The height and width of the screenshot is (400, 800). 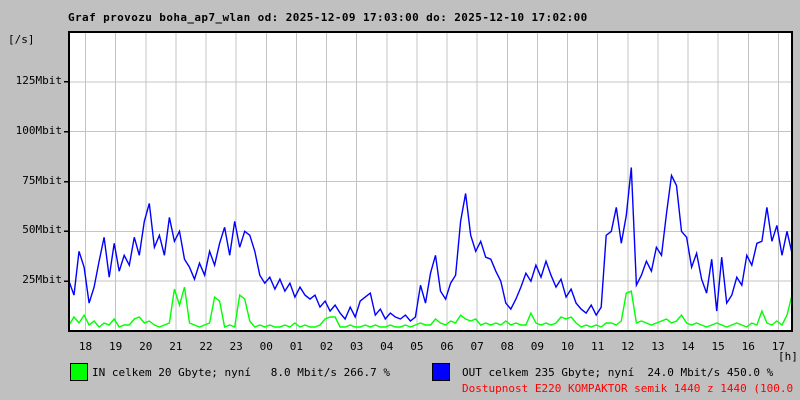 I want to click on x-axis-tick-label: 20, so click(x=146, y=346).